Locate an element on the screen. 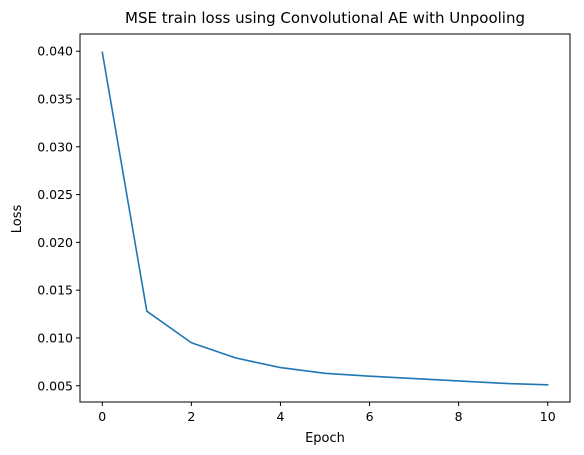 The width and height of the screenshot is (584, 455). x-tick-label: 8 is located at coordinates (459, 416).